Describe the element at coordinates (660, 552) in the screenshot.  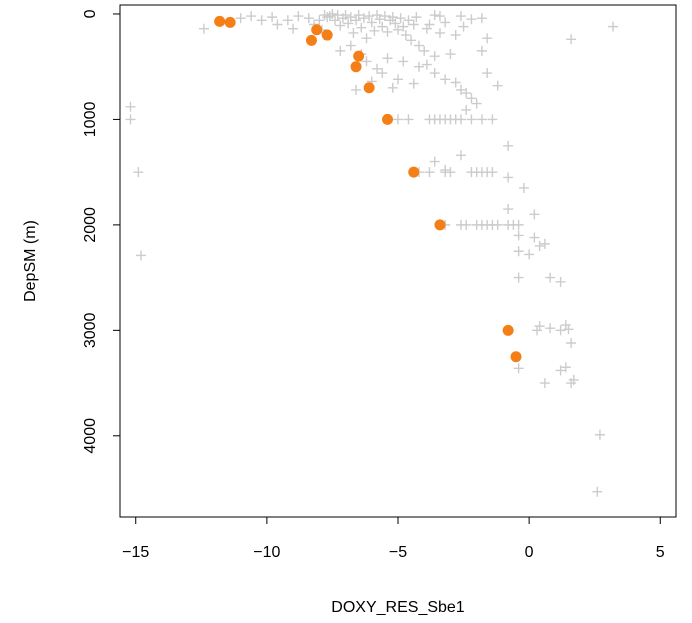
I see `x-tick-label: 5` at that location.